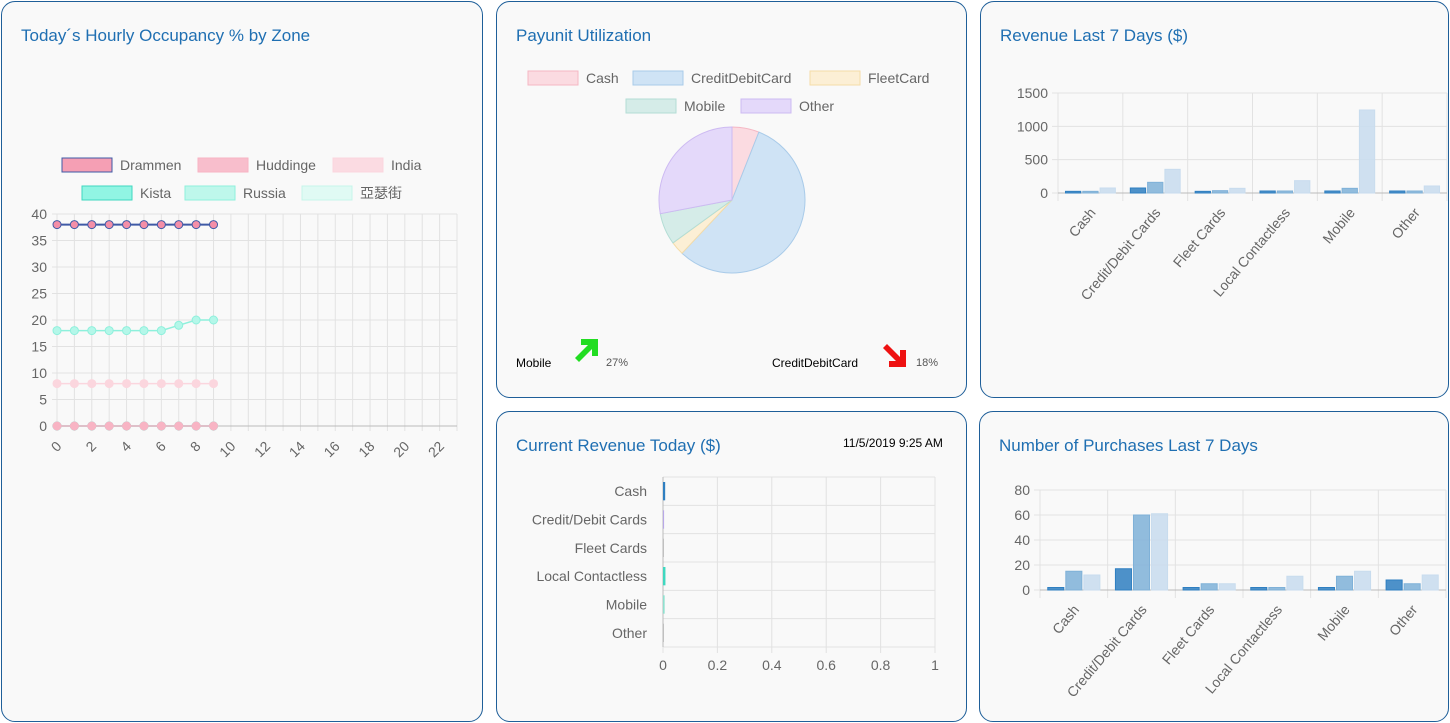  I want to click on timestamp: 11/5/2019 9:25 AM, so click(893, 443).